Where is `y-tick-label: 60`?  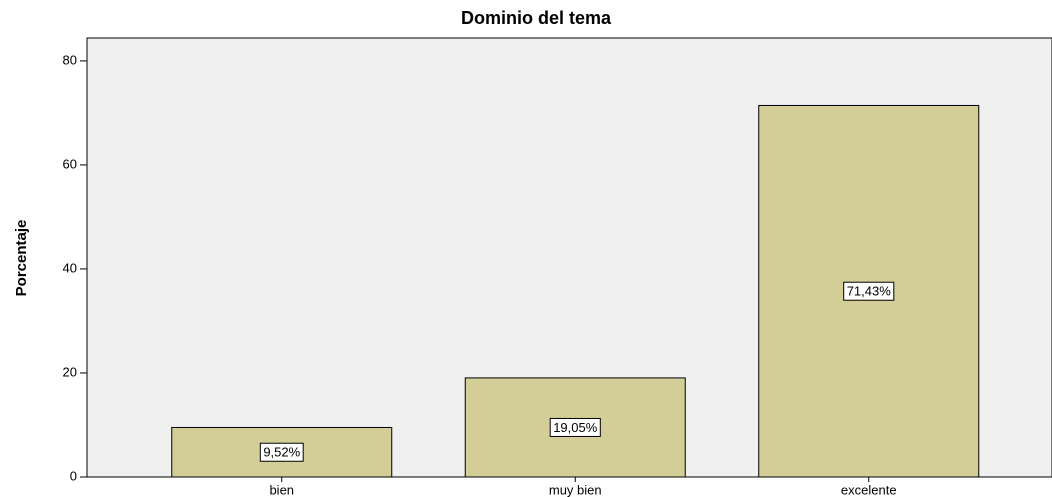 y-tick-label: 60 is located at coordinates (70, 163).